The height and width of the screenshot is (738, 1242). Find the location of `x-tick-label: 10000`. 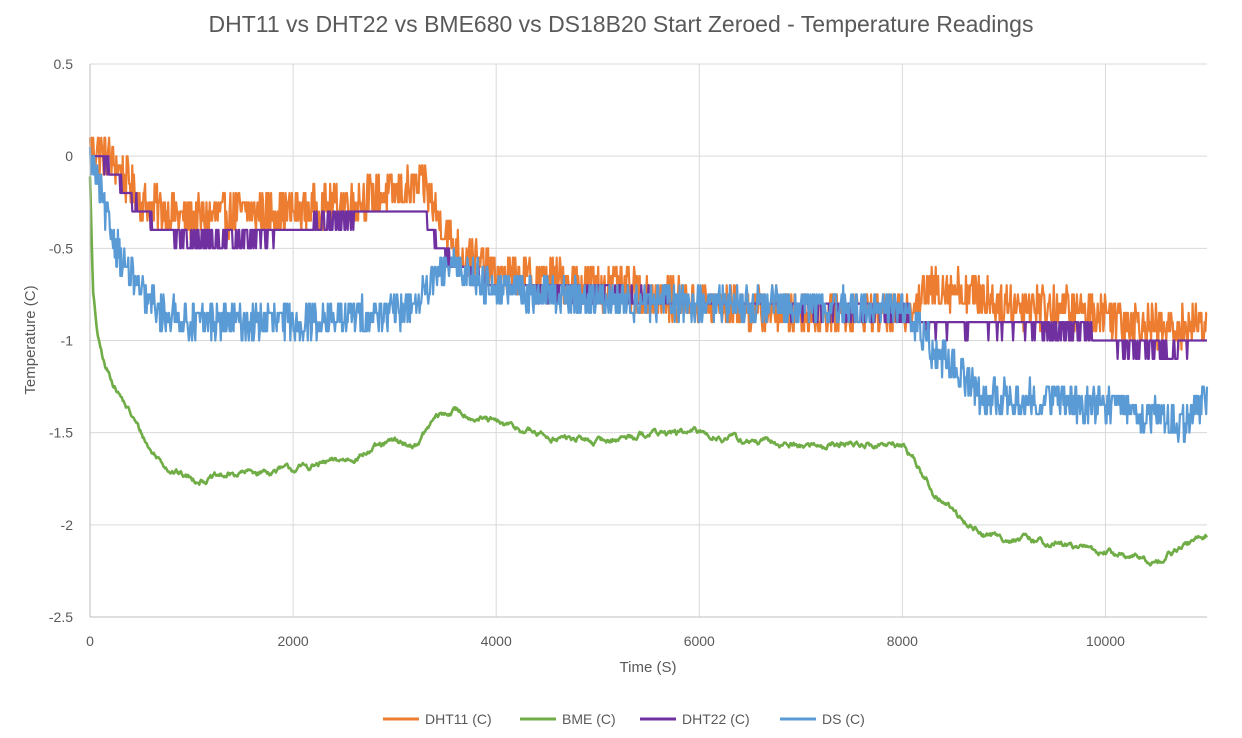

x-tick-label: 10000 is located at coordinates (1105, 641).